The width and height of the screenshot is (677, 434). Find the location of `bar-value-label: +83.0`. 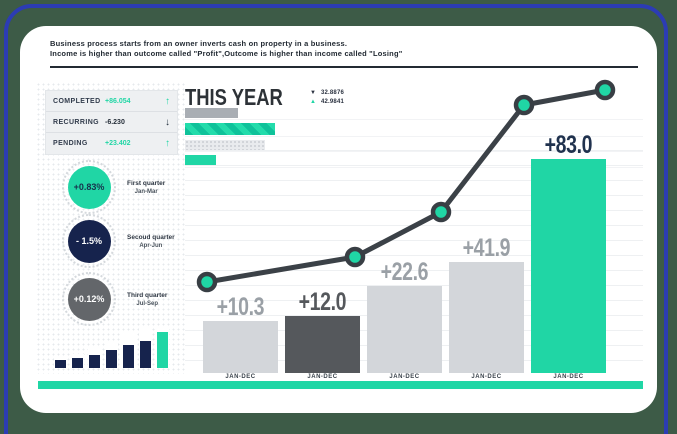

bar-value-label: +83.0 is located at coordinates (568, 145).